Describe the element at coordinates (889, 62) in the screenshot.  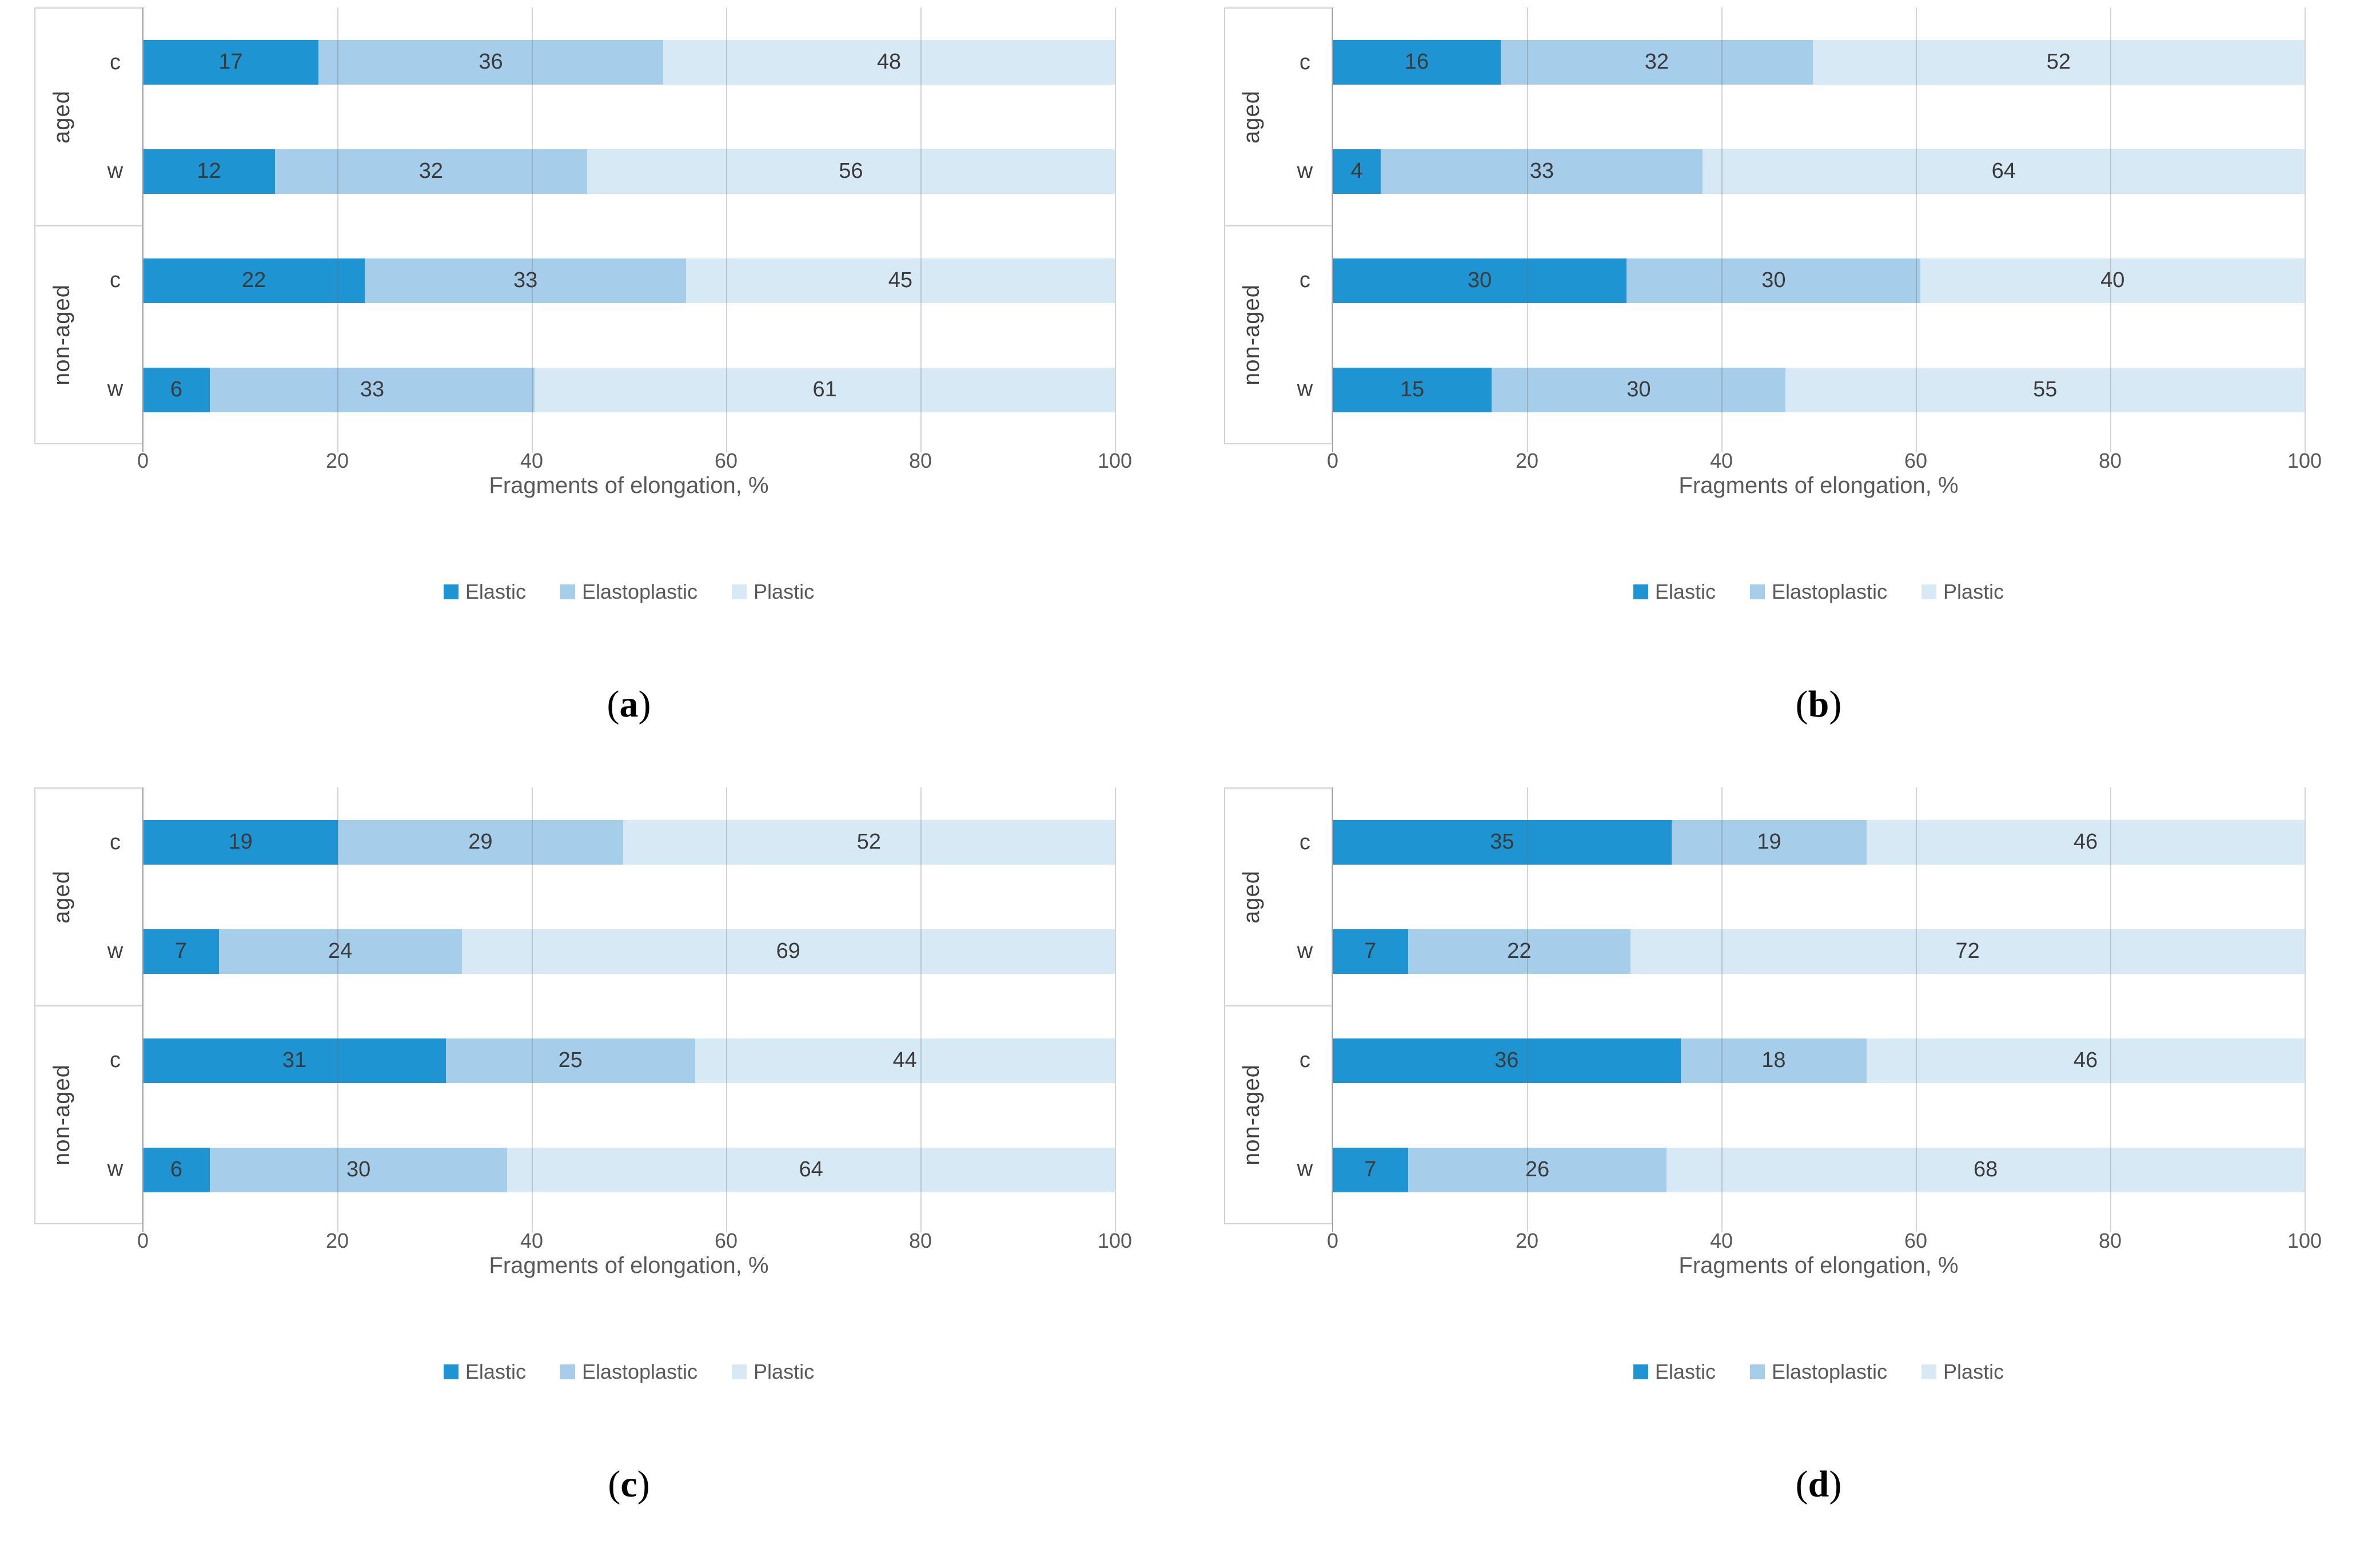
I see `bar-value-label: 48` at that location.